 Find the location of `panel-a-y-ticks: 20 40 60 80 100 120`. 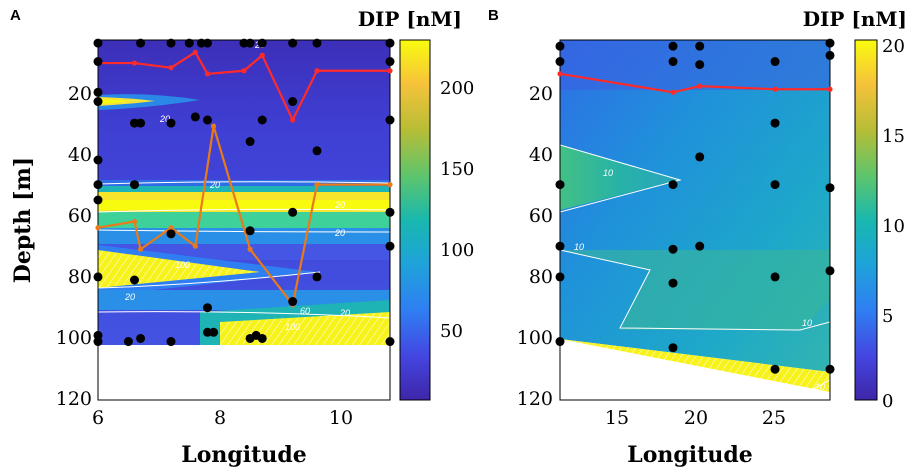

panel-a-y-ticks: 20 40 60 80 100 120 is located at coordinates (74, 246).